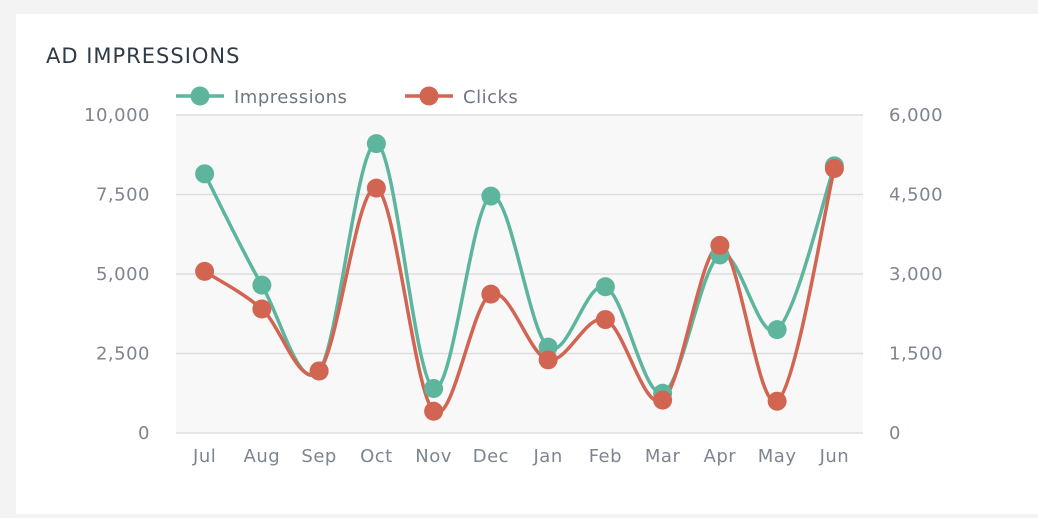  What do you see at coordinates (895, 433) in the screenshot?
I see `right-y-tick-label: 0` at bounding box center [895, 433].